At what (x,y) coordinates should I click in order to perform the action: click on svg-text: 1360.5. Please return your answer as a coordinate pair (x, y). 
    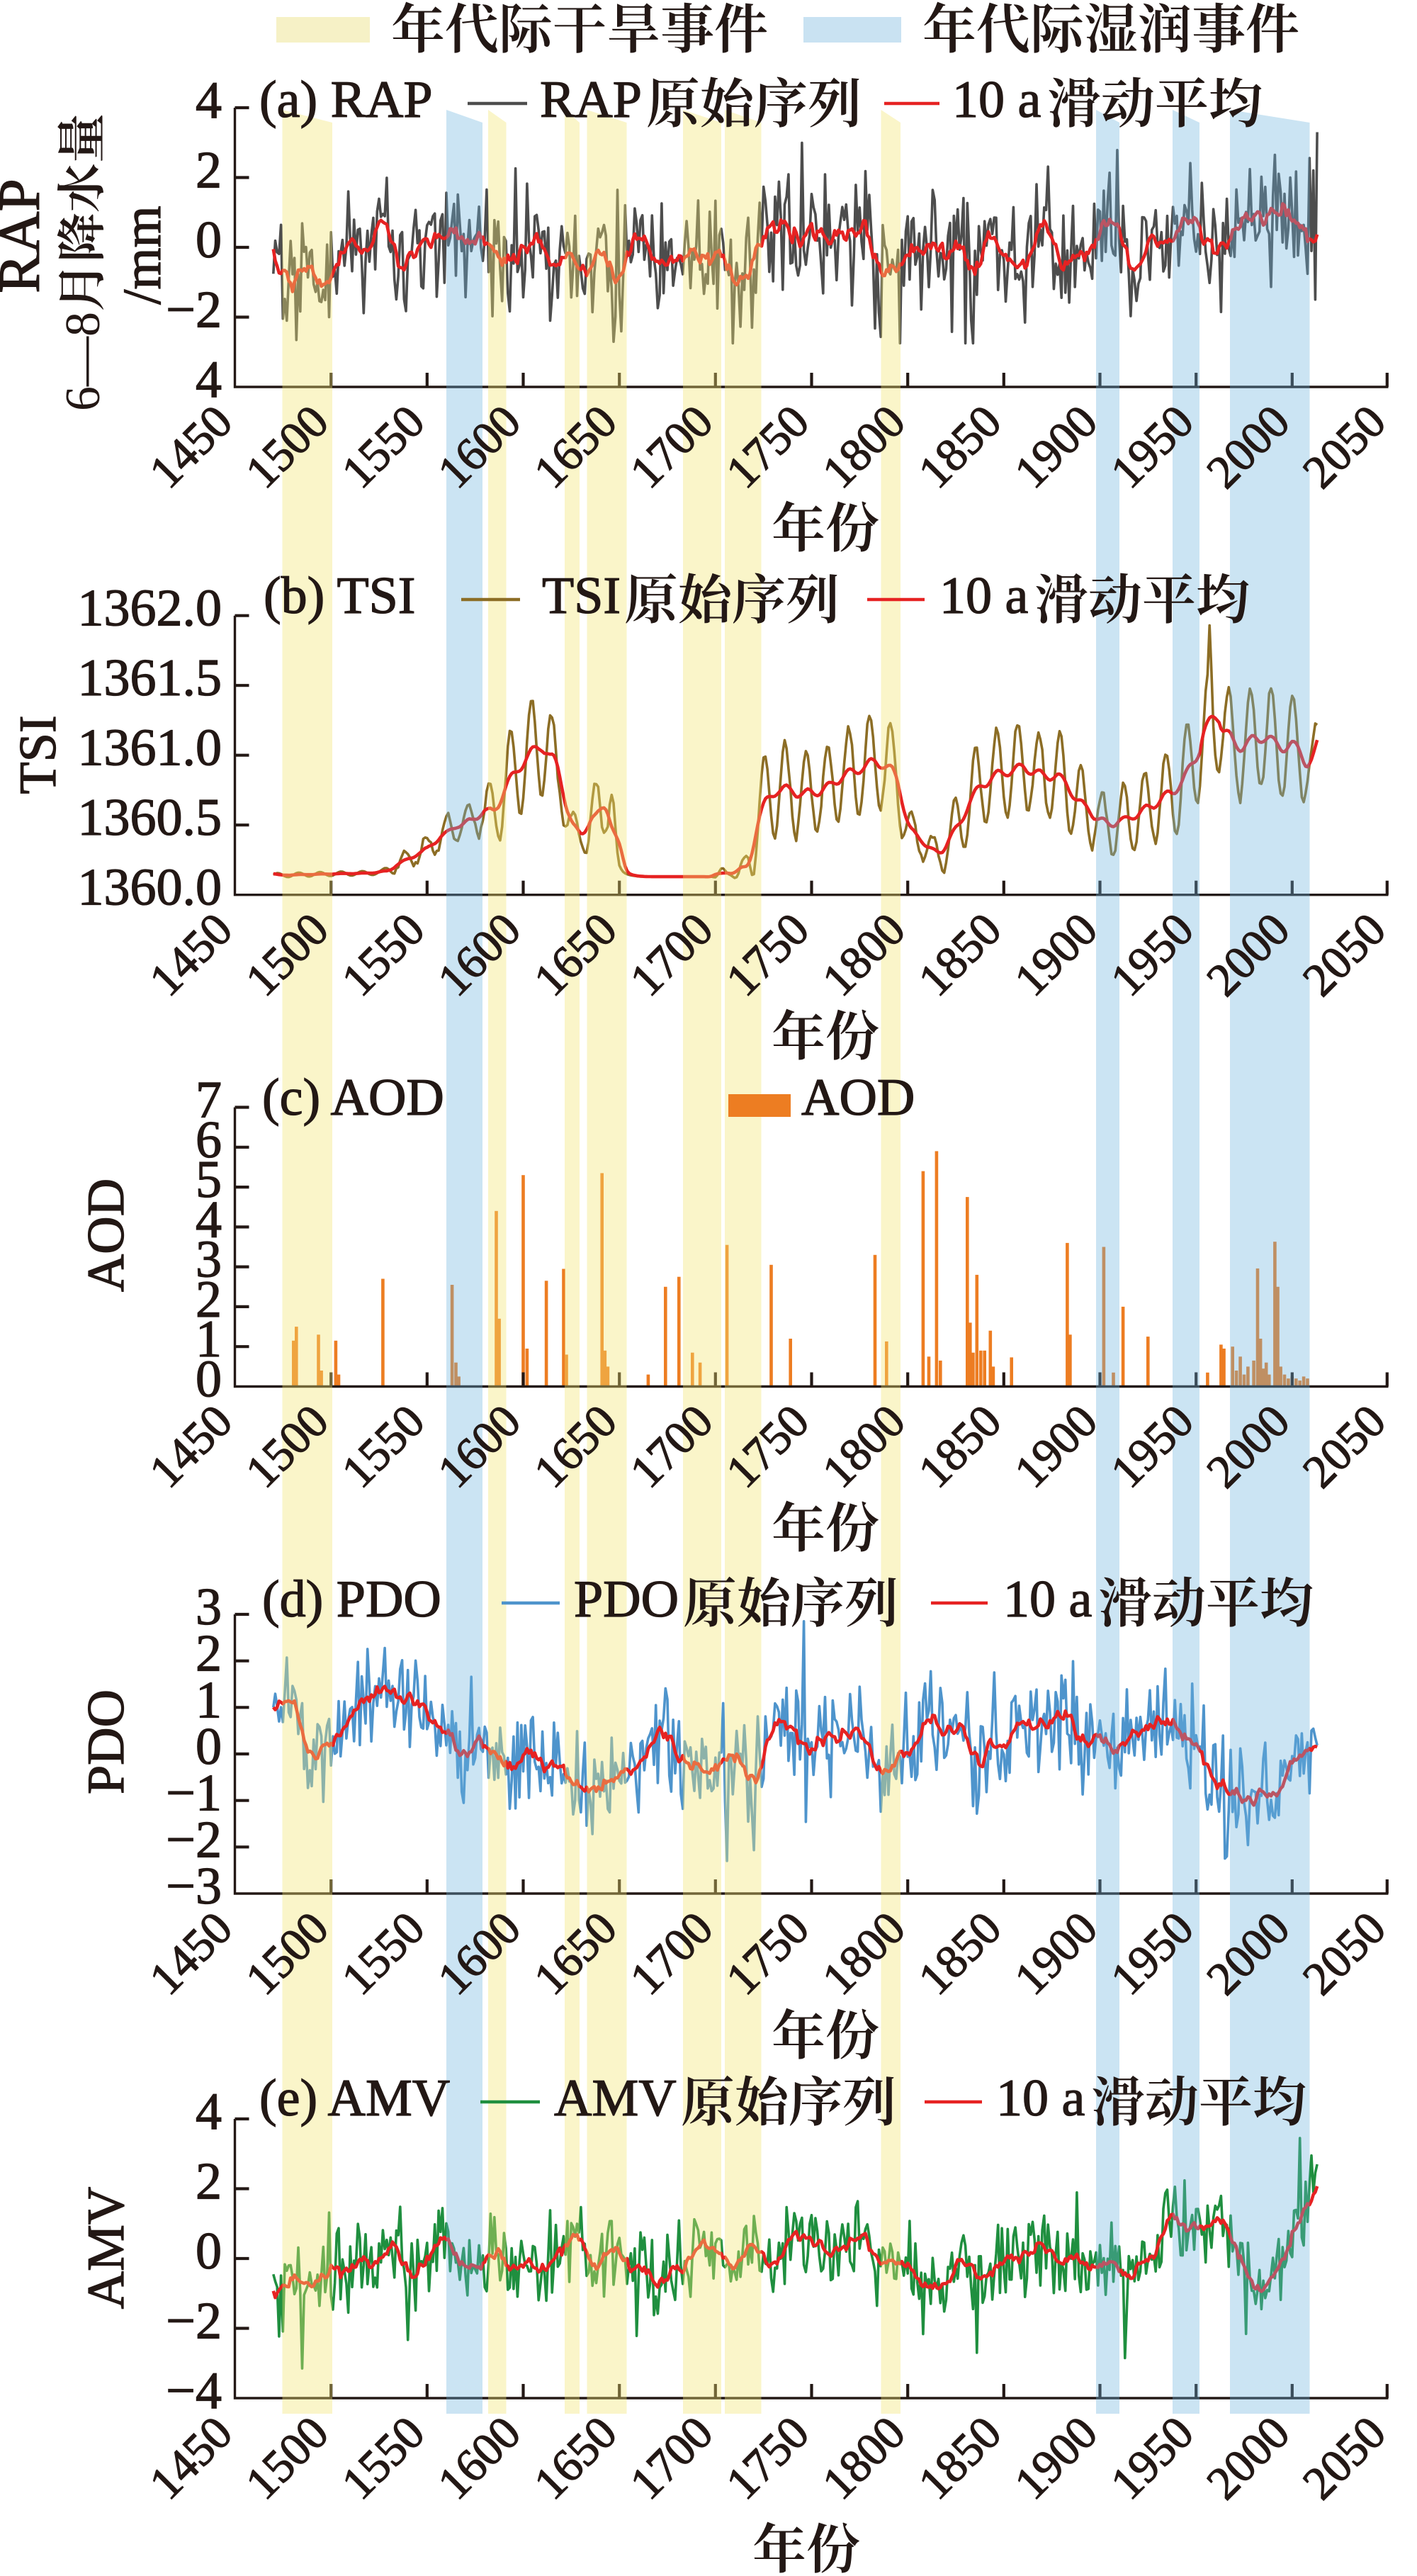
    Looking at the image, I should click on (150, 818).